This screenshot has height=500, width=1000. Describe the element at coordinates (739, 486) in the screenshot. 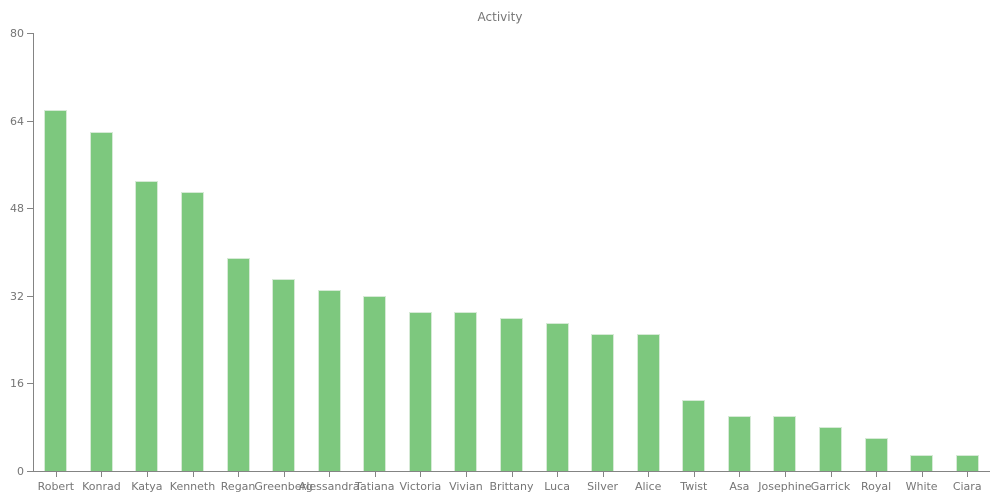

I see `x-tick-label: Asa` at that location.